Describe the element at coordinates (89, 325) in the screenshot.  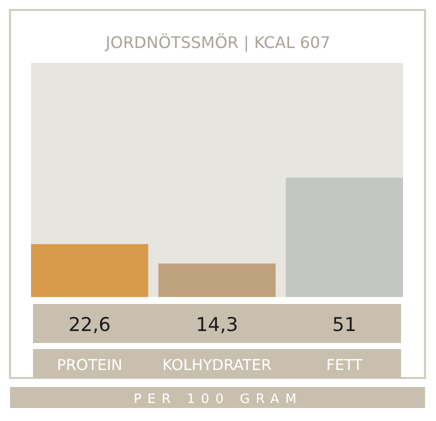
I see `data-label: 22,6` at that location.